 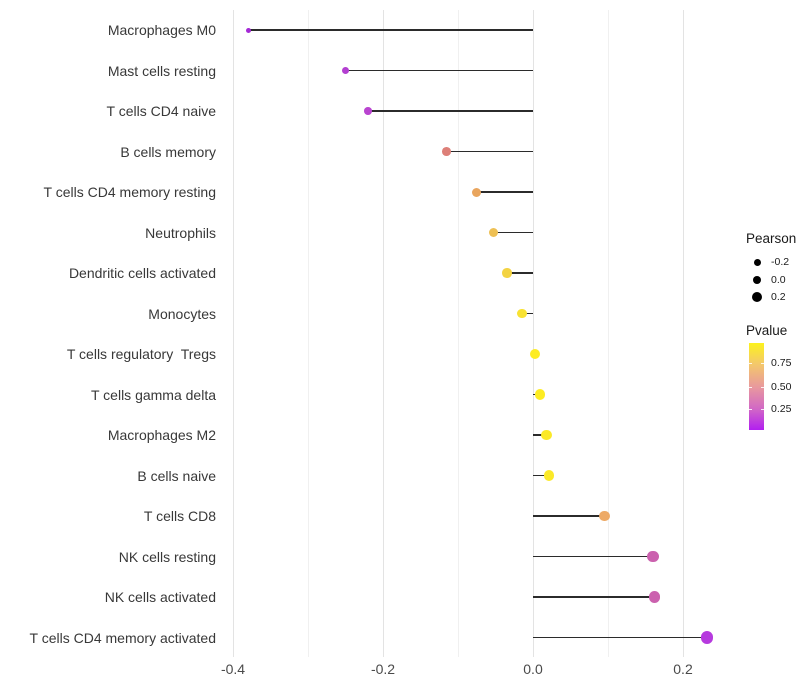 I want to click on y-axis-label: B cells memory, so click(x=168, y=151).